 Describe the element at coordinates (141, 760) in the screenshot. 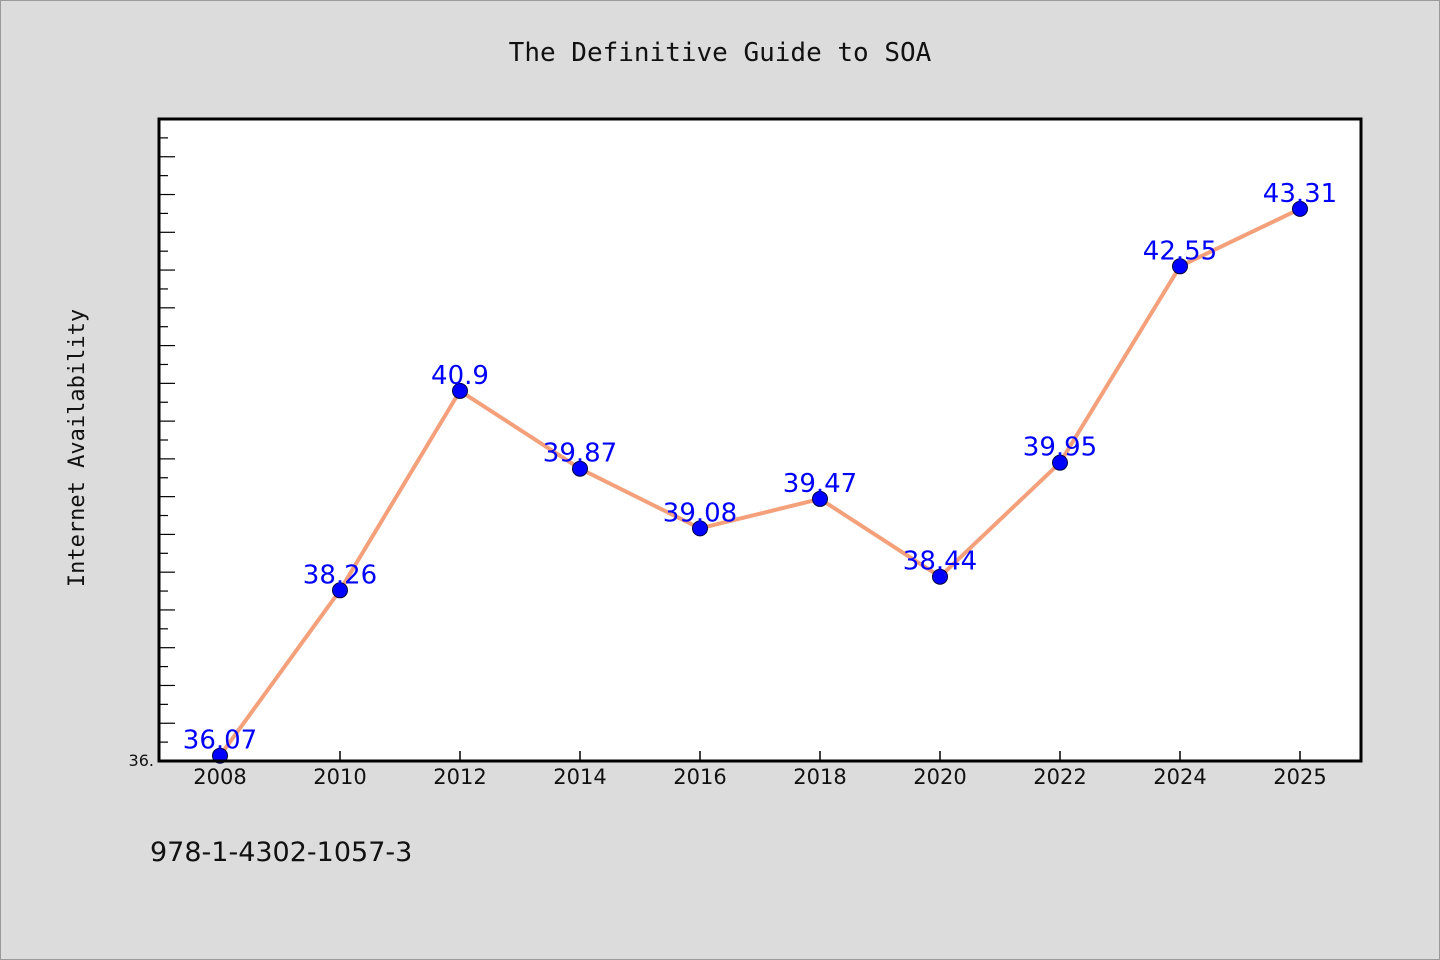

I see `y-tick-label: 36.` at that location.